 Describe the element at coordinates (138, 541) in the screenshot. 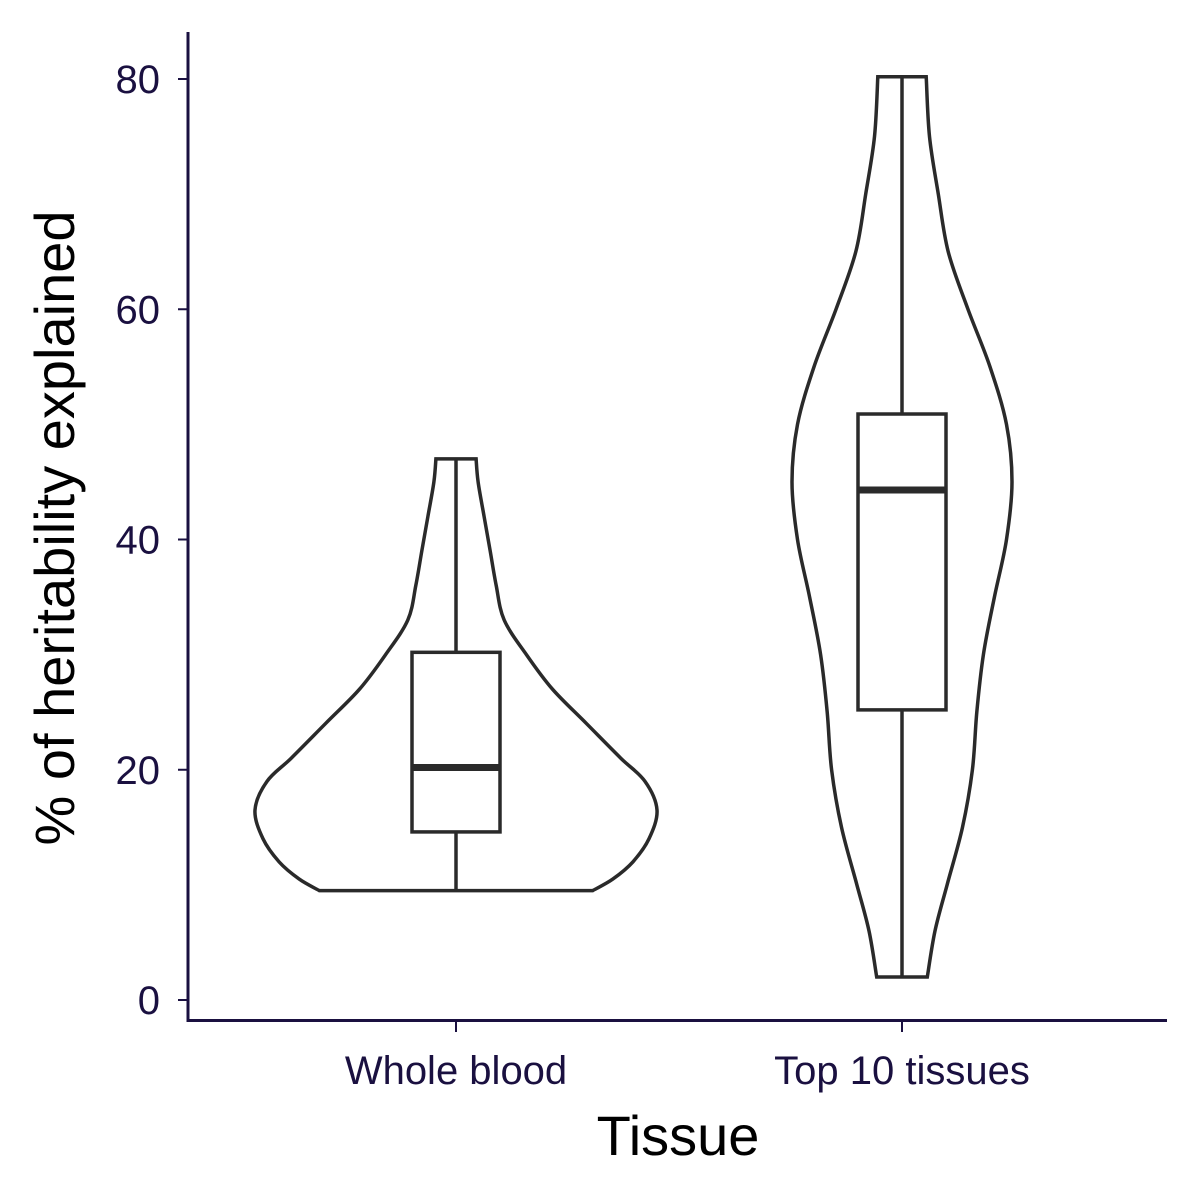

I see `y-tick-label: 40` at that location.